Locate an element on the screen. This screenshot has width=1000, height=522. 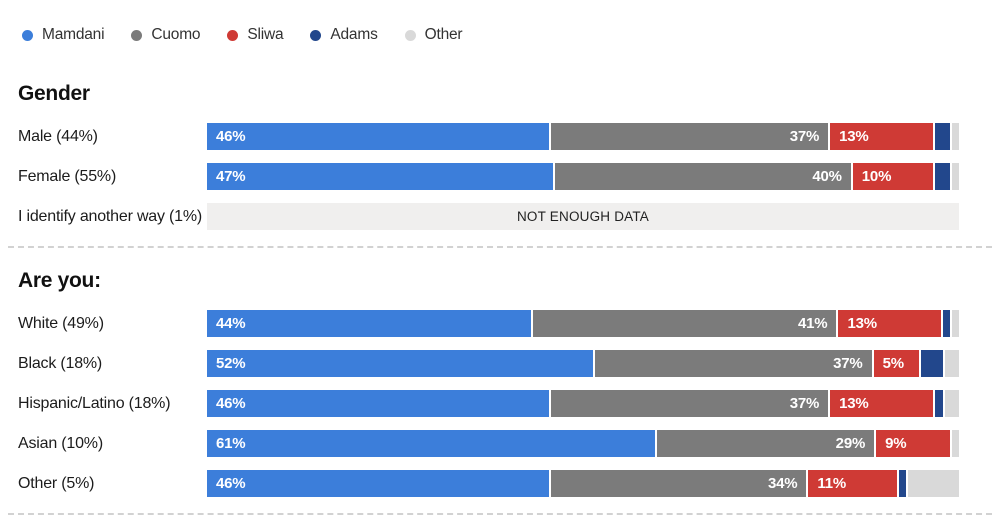
bar-segment-mamdani: 52% is located at coordinates (400, 363).